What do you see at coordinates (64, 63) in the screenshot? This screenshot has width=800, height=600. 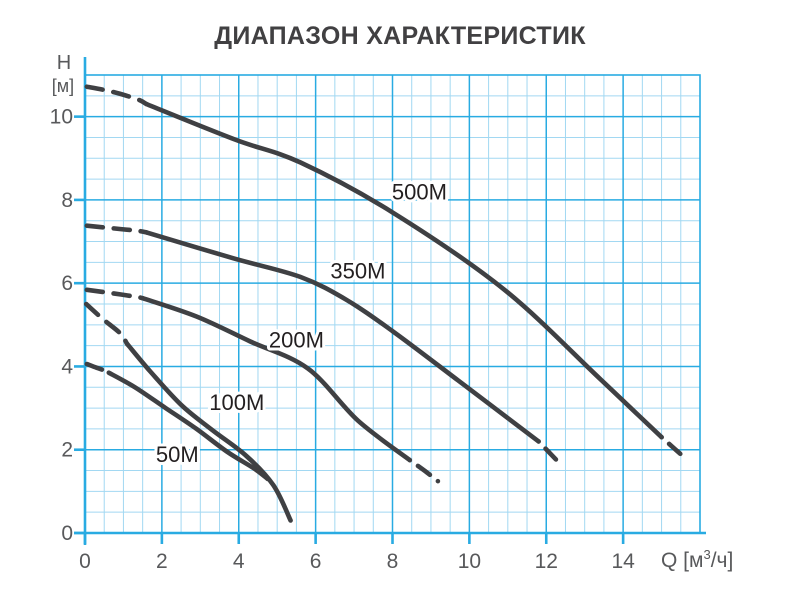 I see `y-axis-label-h: H` at bounding box center [64, 63].